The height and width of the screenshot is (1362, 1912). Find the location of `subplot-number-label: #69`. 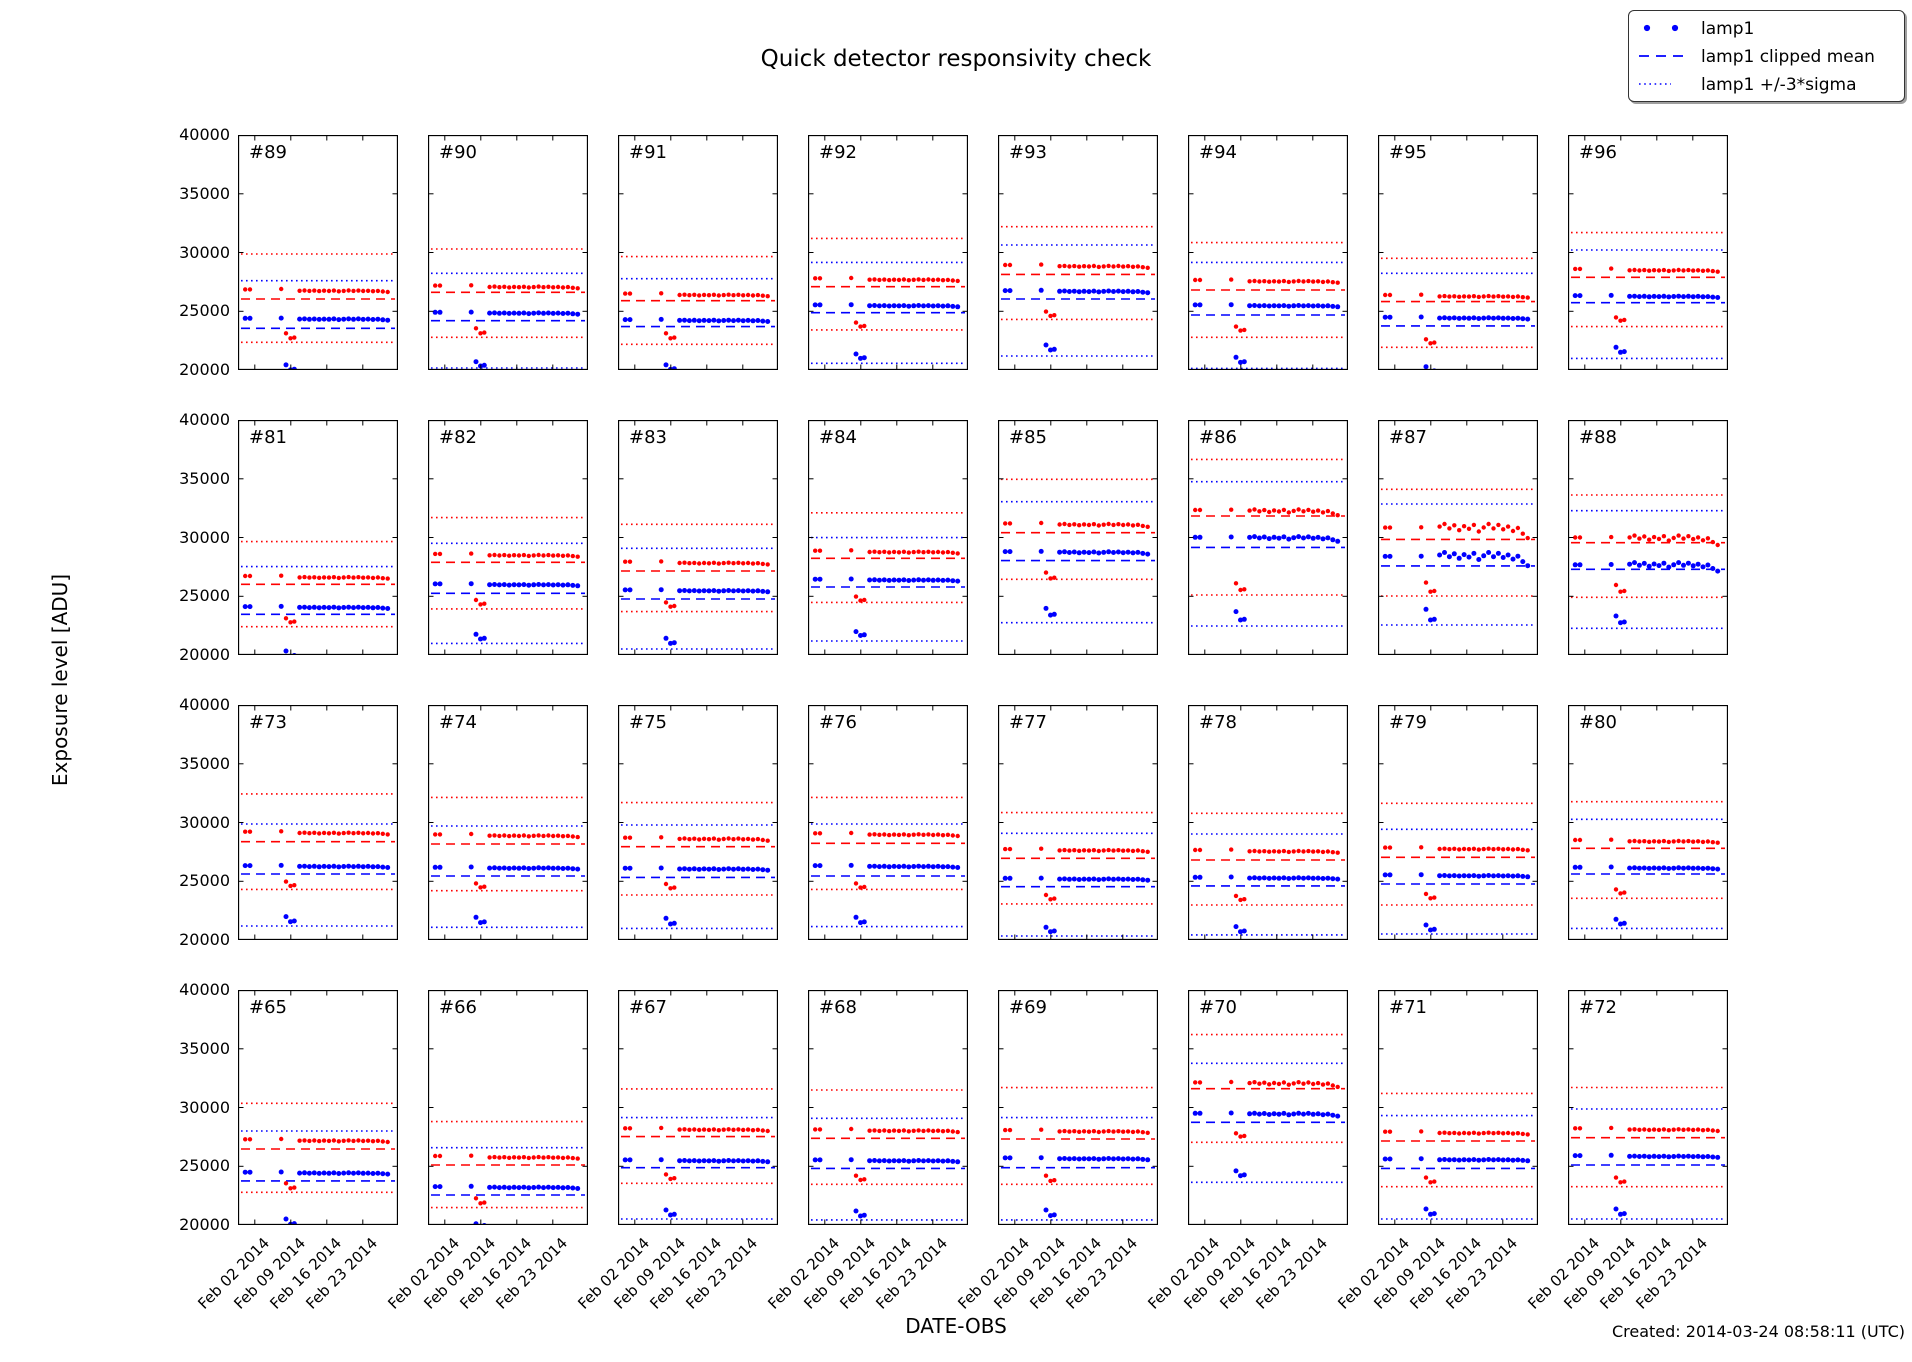

subplot-number-label: #69 is located at coordinates (1028, 1007).